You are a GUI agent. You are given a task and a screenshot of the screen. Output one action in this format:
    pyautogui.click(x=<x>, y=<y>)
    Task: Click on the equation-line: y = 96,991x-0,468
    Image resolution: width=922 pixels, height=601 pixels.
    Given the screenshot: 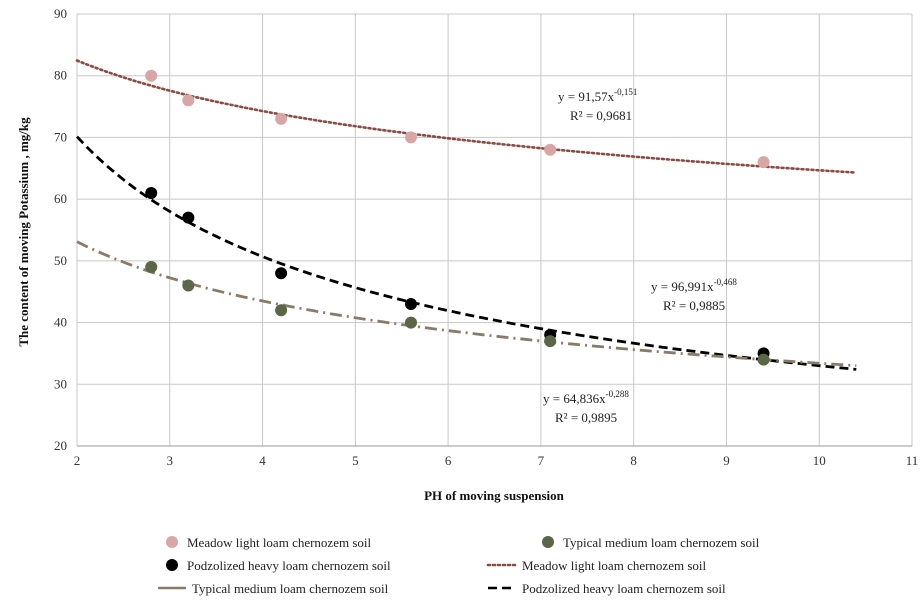 What is the action you would take?
    pyautogui.click(x=694, y=285)
    